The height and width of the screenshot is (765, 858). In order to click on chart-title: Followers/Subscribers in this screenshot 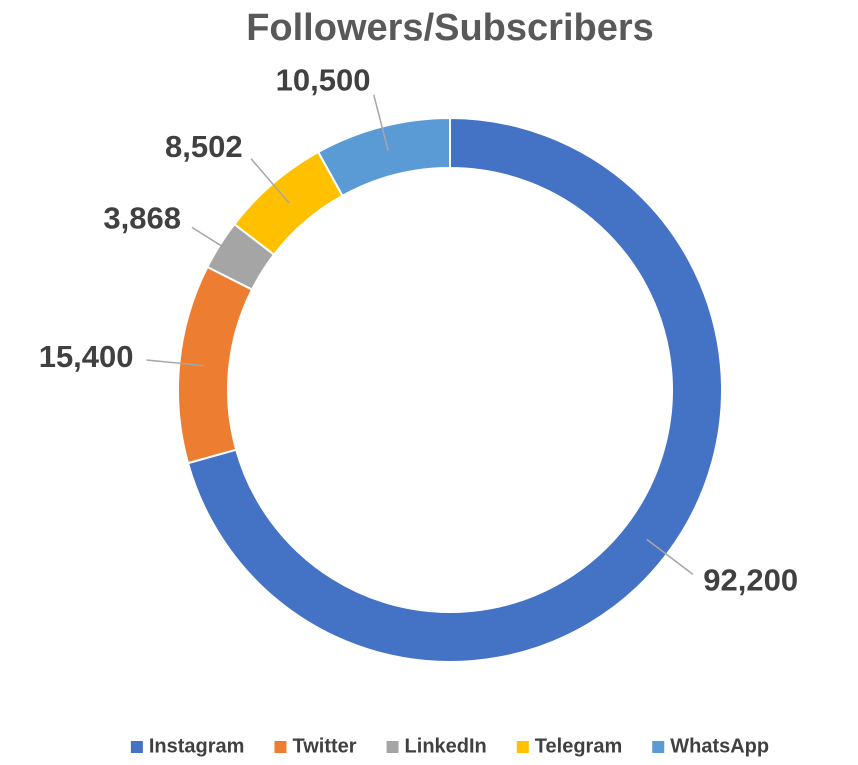, I will do `click(450, 28)`.